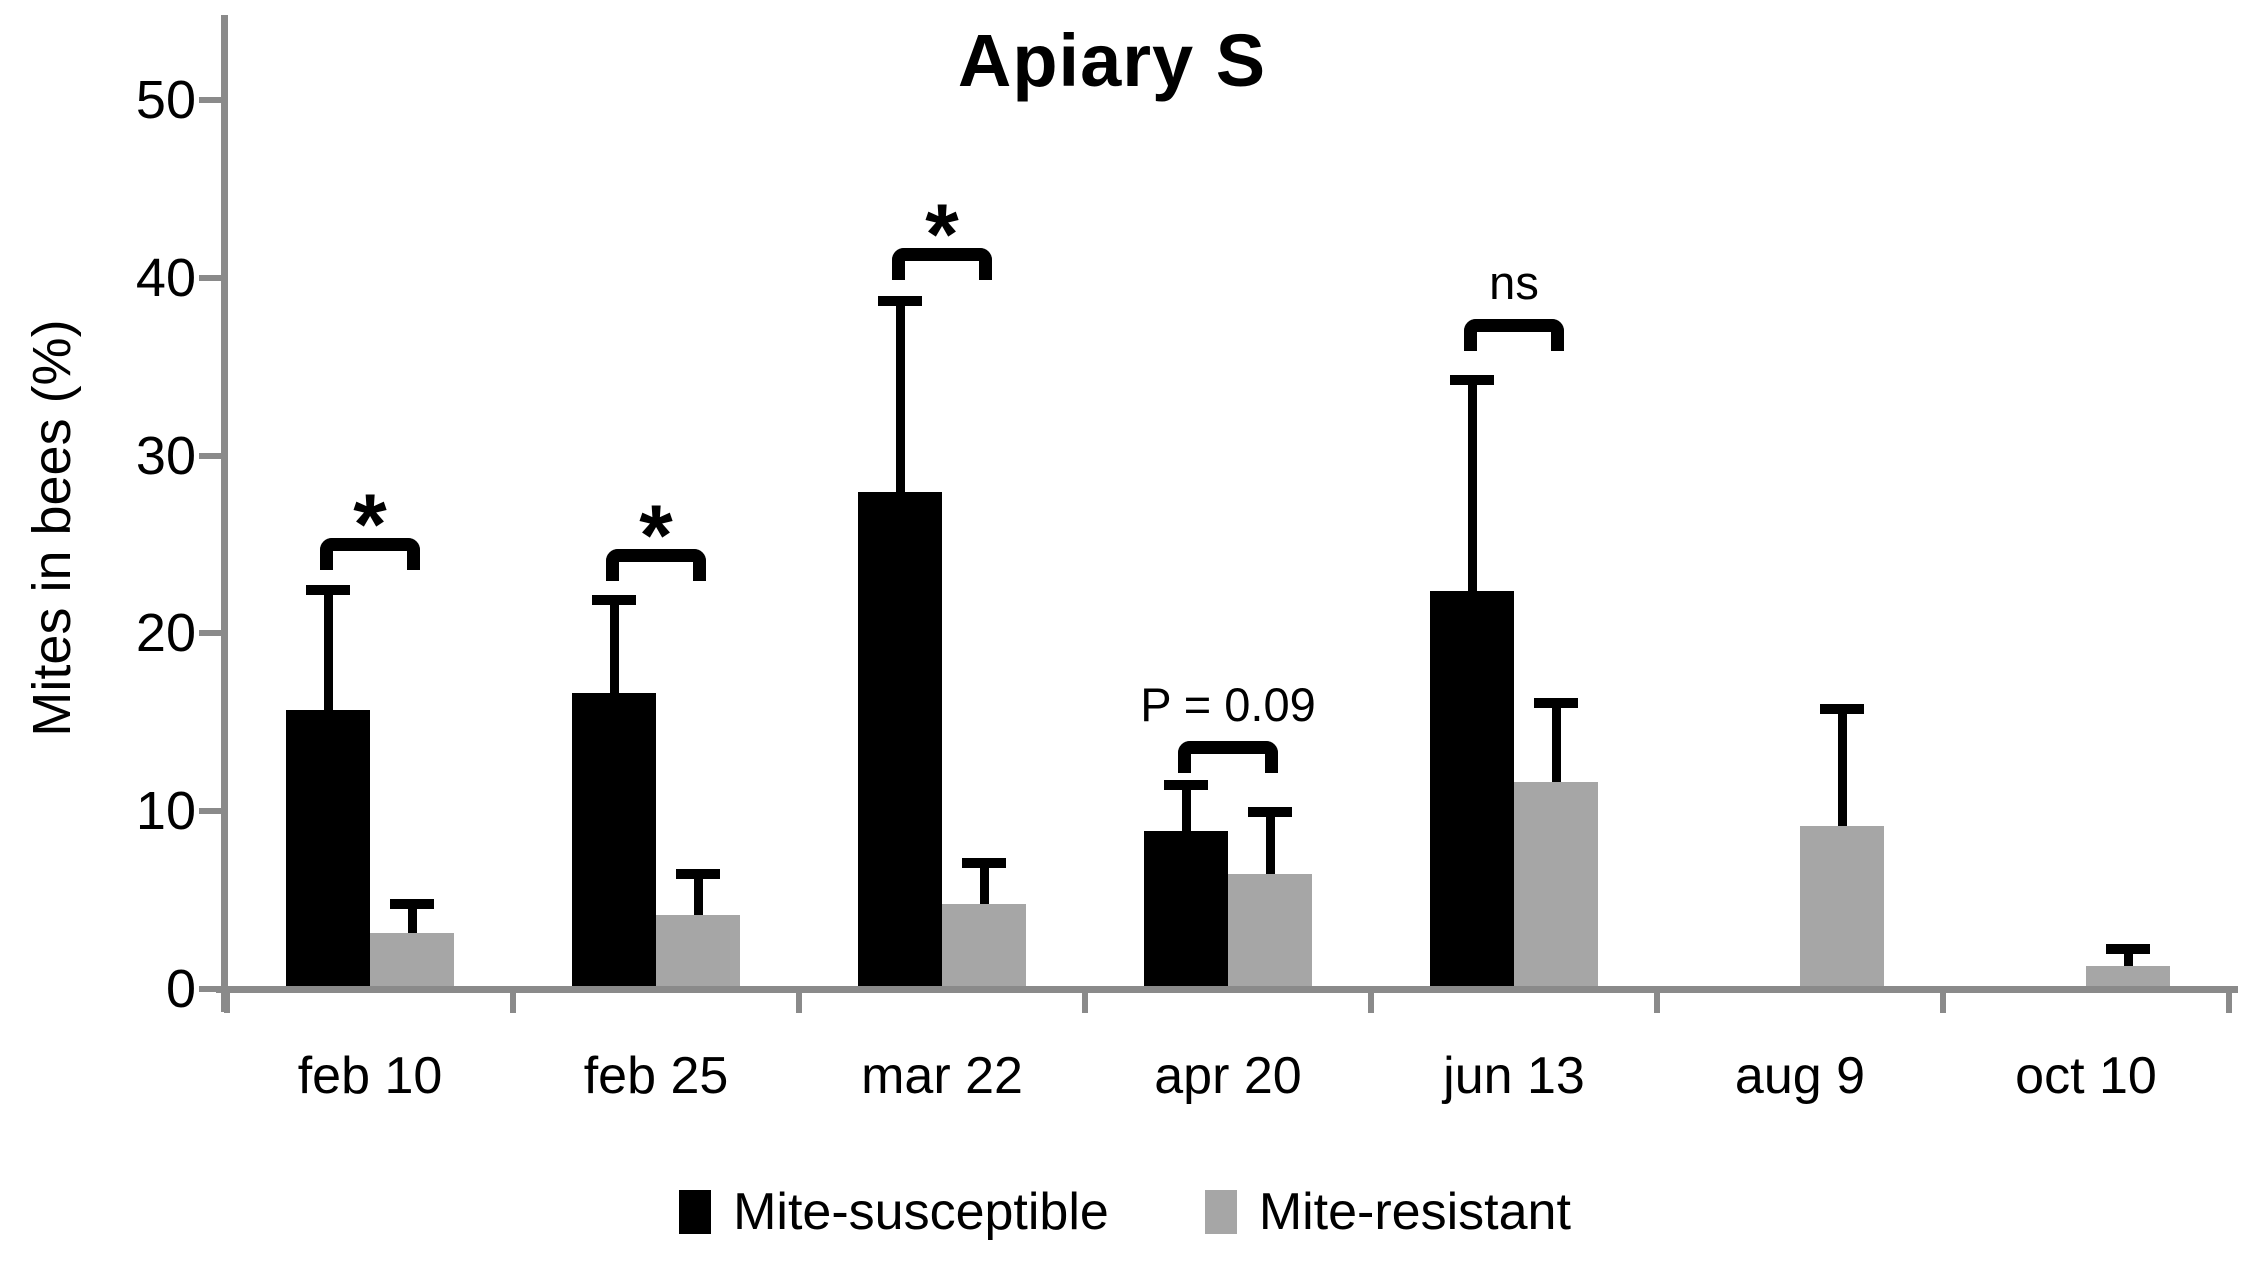 The height and width of the screenshot is (1261, 2250). I want to click on legend-swatch-gray-icon, so click(1220, 1212).